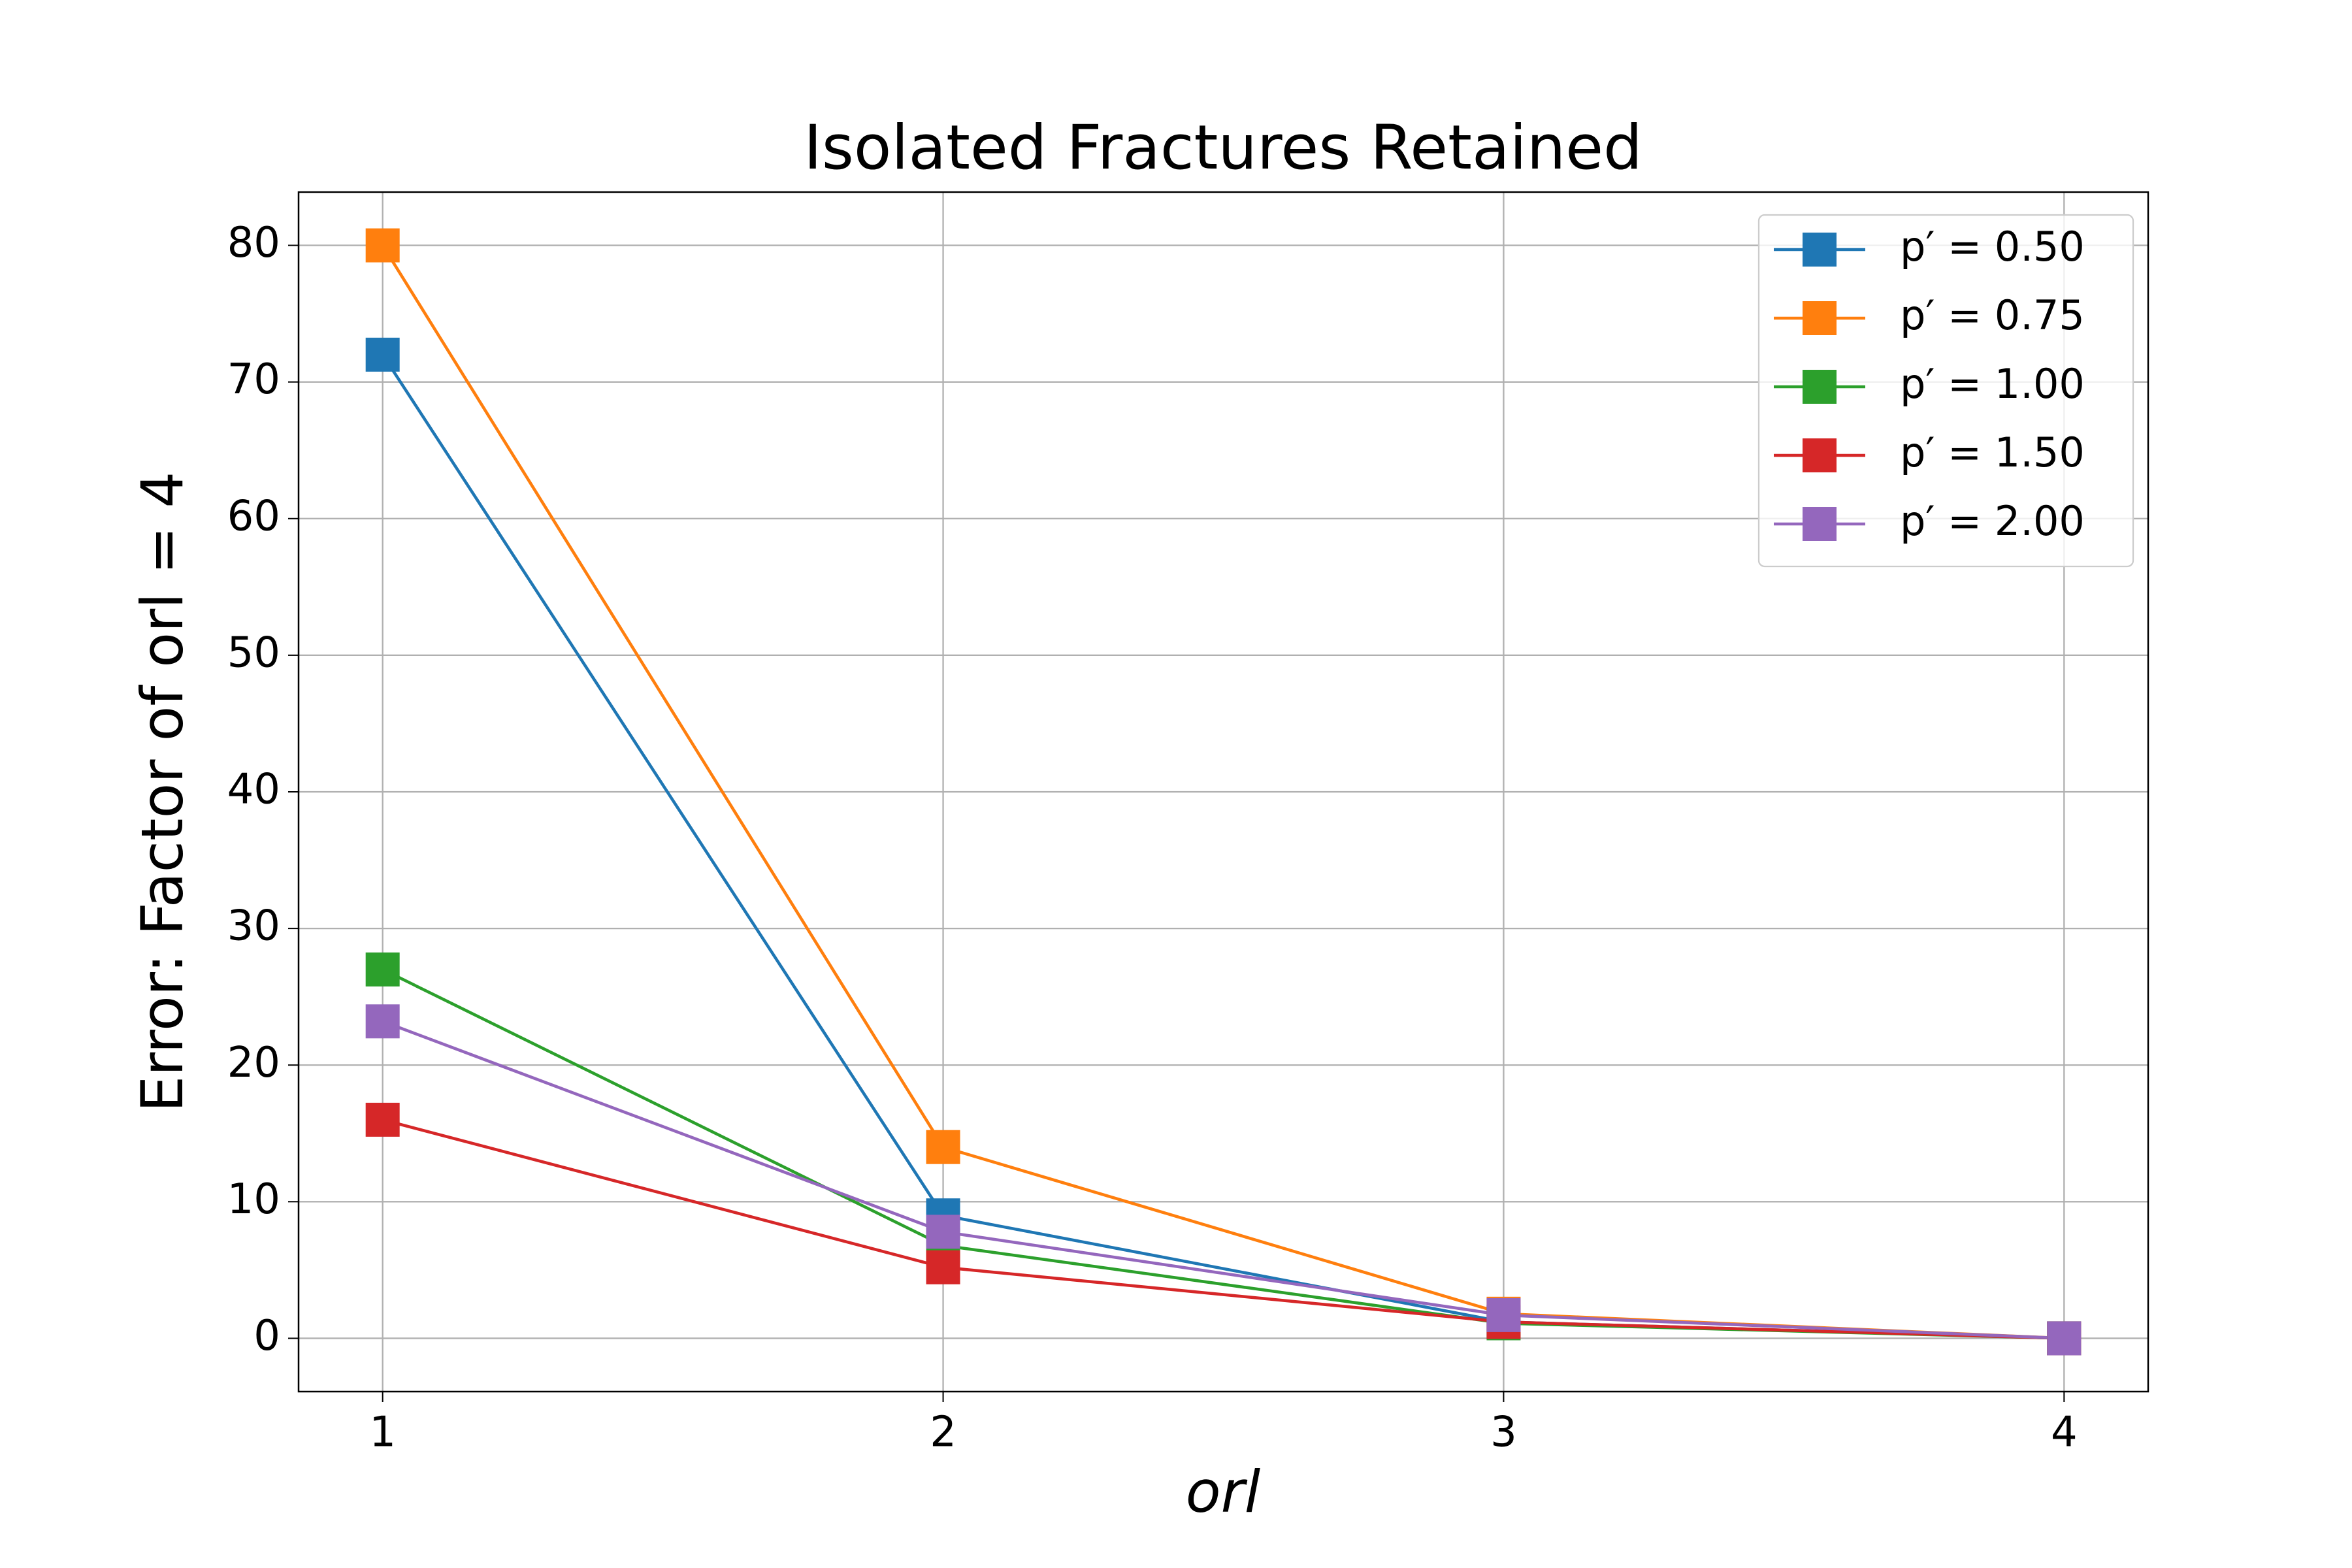  What do you see at coordinates (2064, 1433) in the screenshot?
I see `x-tick-label: 4` at bounding box center [2064, 1433].